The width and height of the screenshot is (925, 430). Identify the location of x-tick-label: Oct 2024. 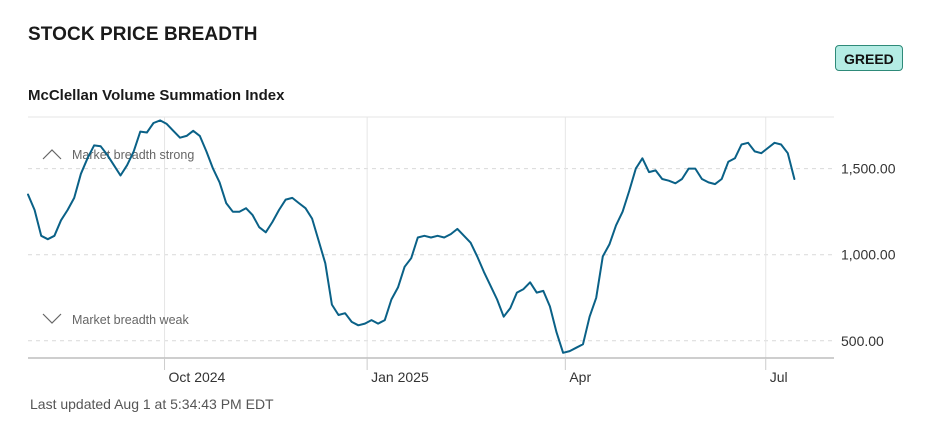
(197, 377).